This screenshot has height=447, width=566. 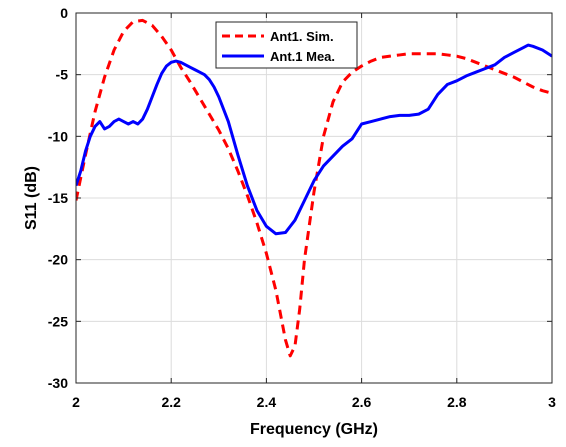 I want to click on y-tick-label: -20, so click(x=58, y=260).